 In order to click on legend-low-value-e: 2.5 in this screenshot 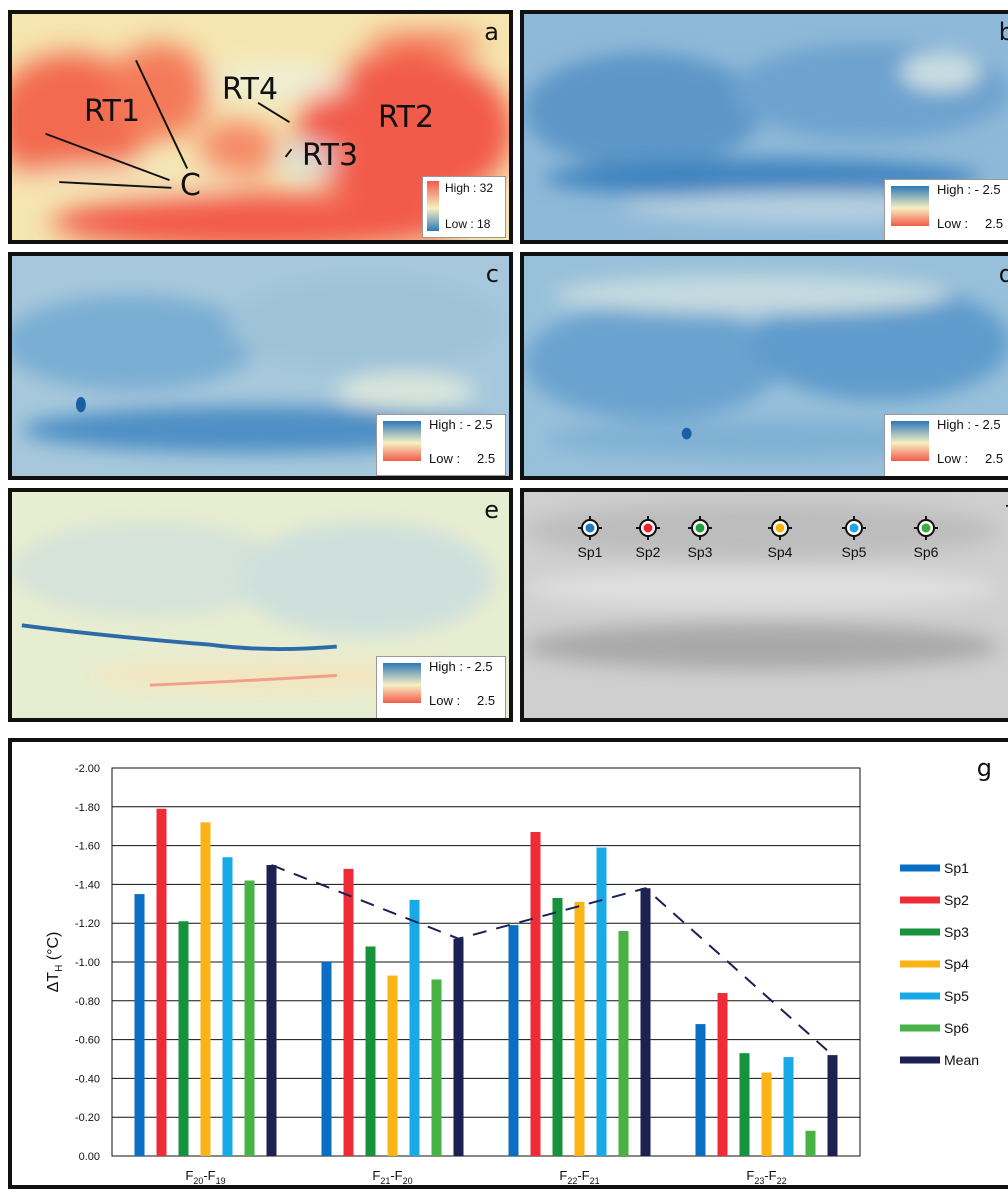, I will do `click(486, 700)`.